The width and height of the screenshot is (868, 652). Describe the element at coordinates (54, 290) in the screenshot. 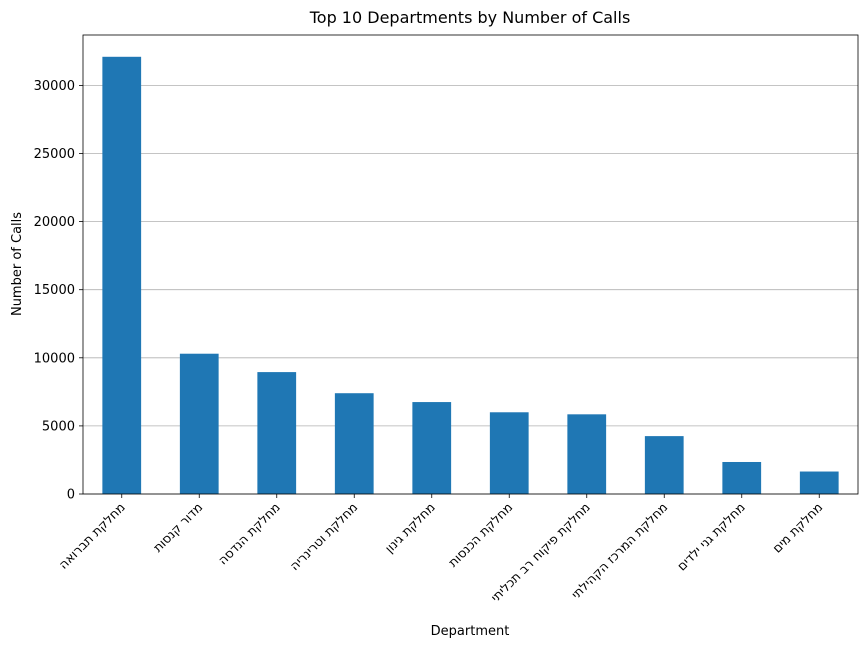

I see `y-tick-label: 15000` at that location.